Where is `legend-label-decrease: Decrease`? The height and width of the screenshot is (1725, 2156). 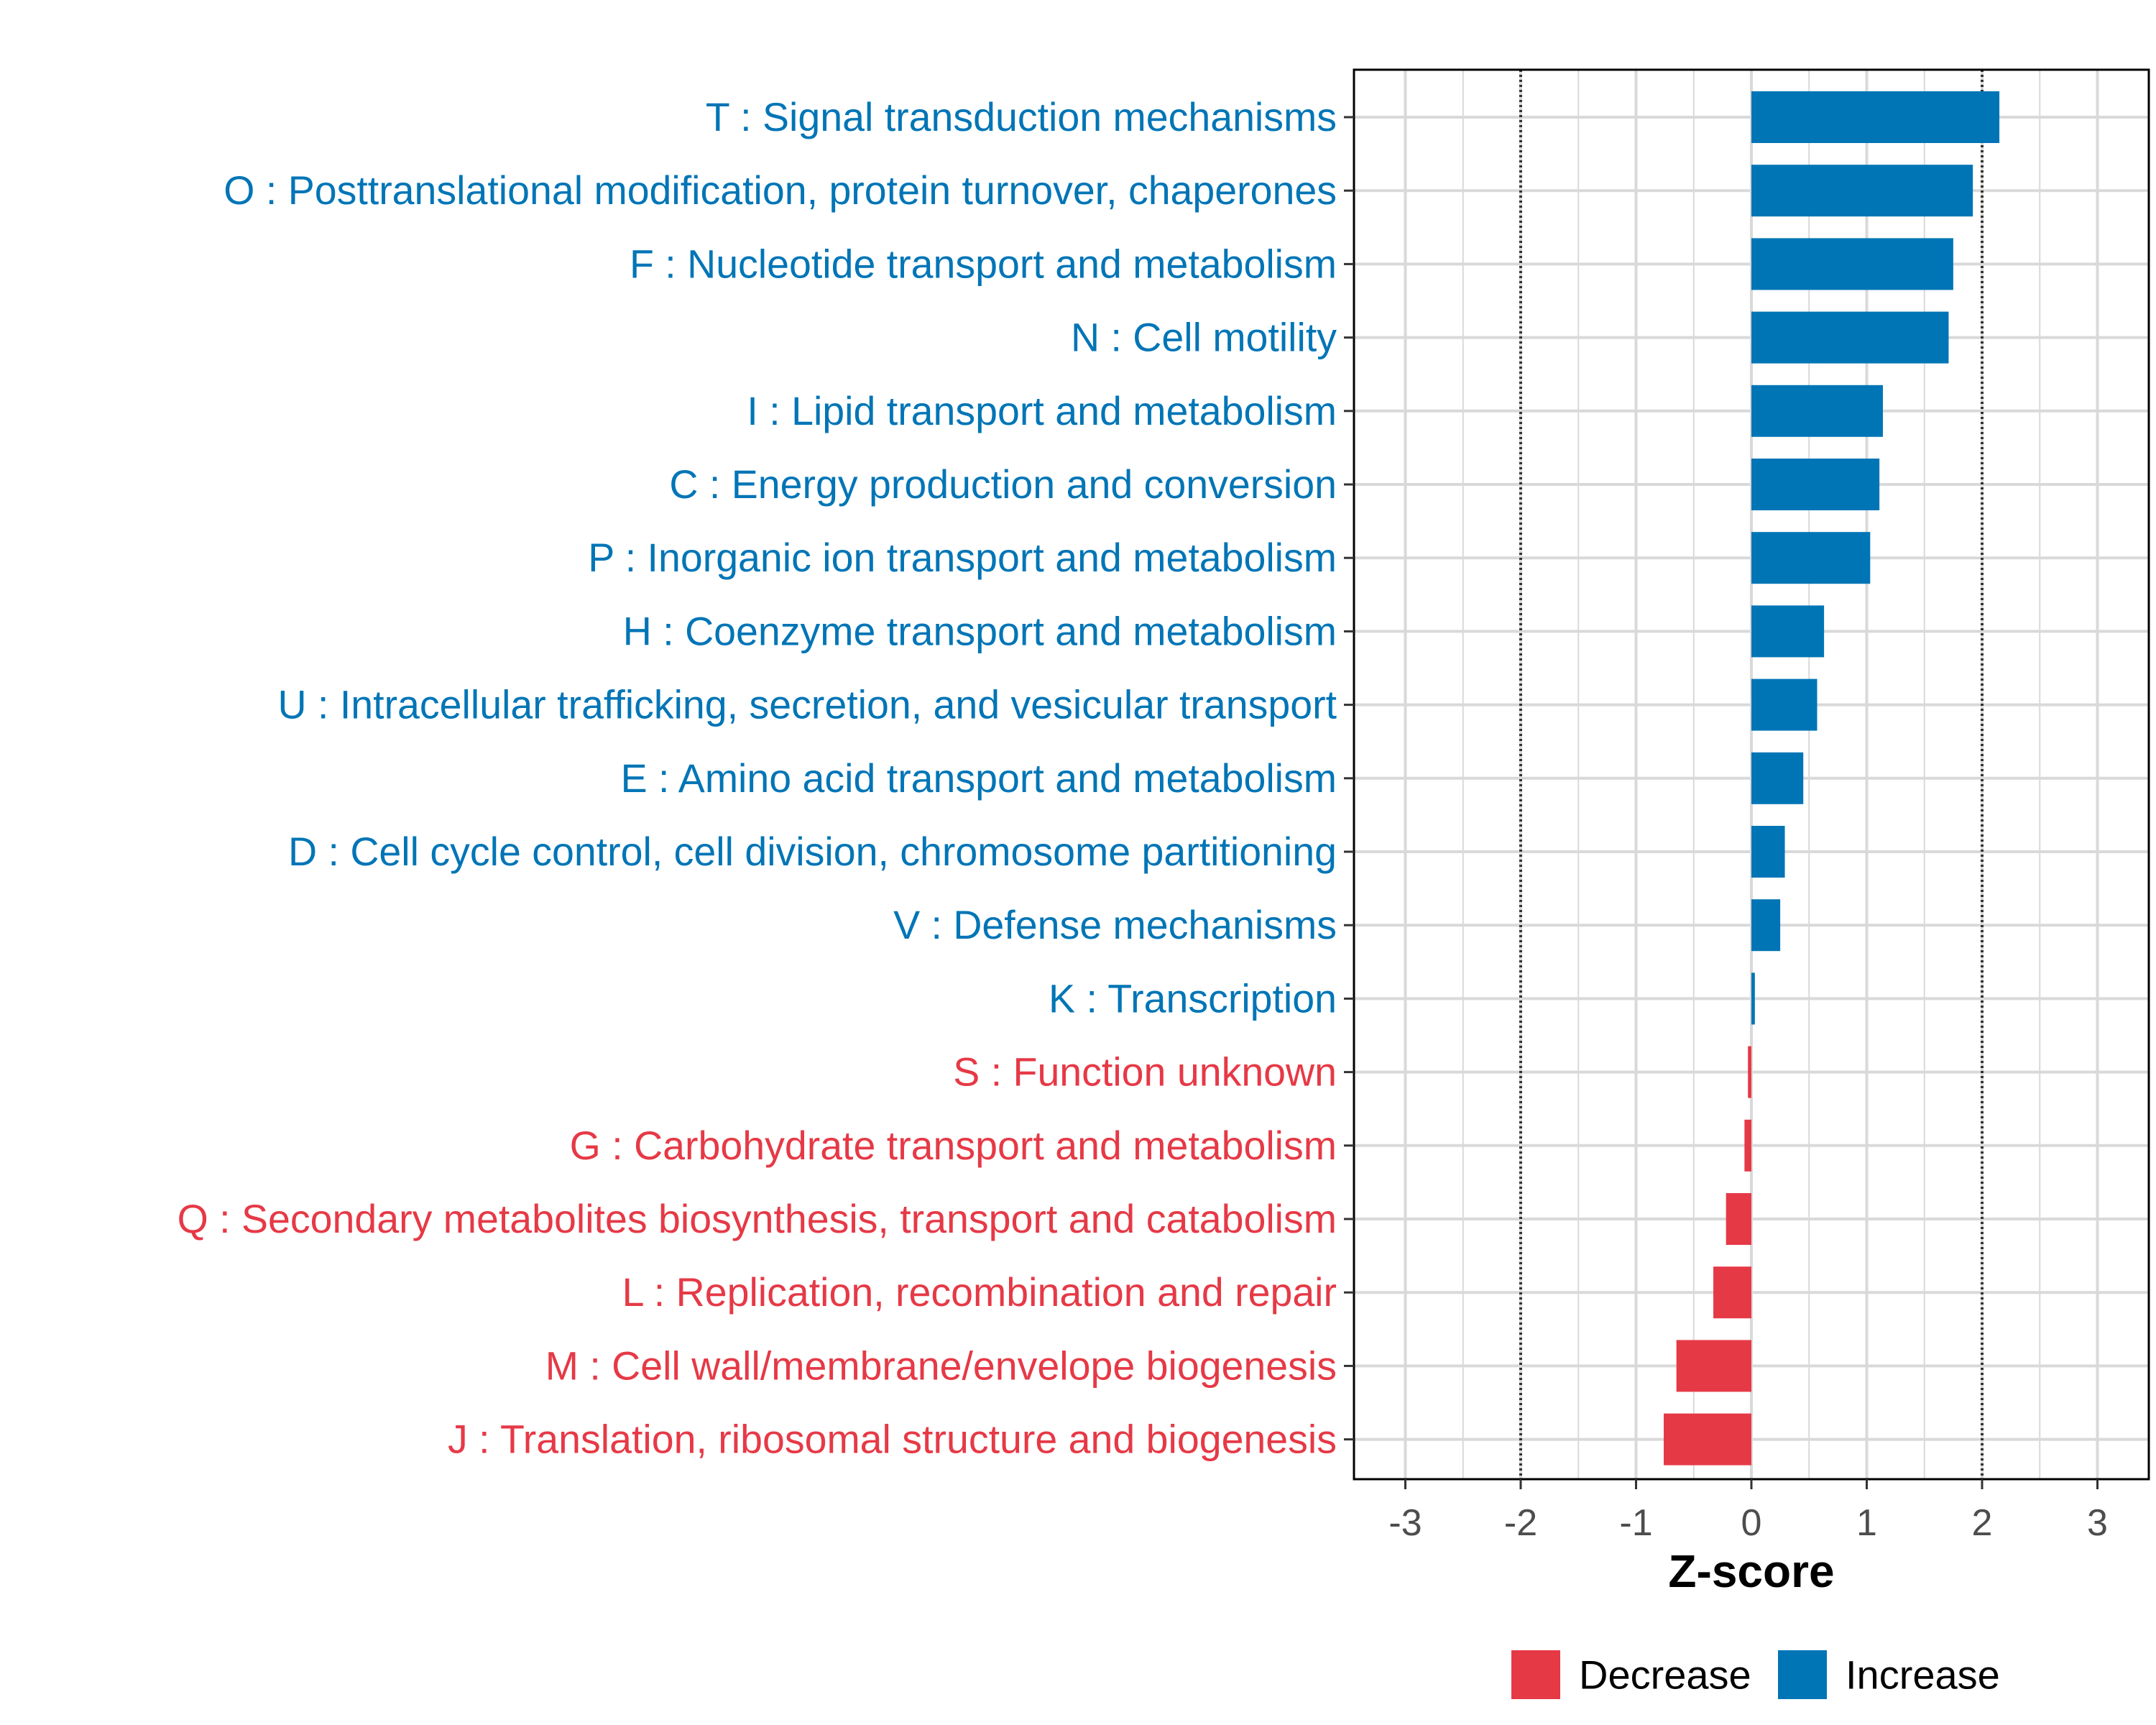
legend-label-decrease: Decrease is located at coordinates (1665, 1675).